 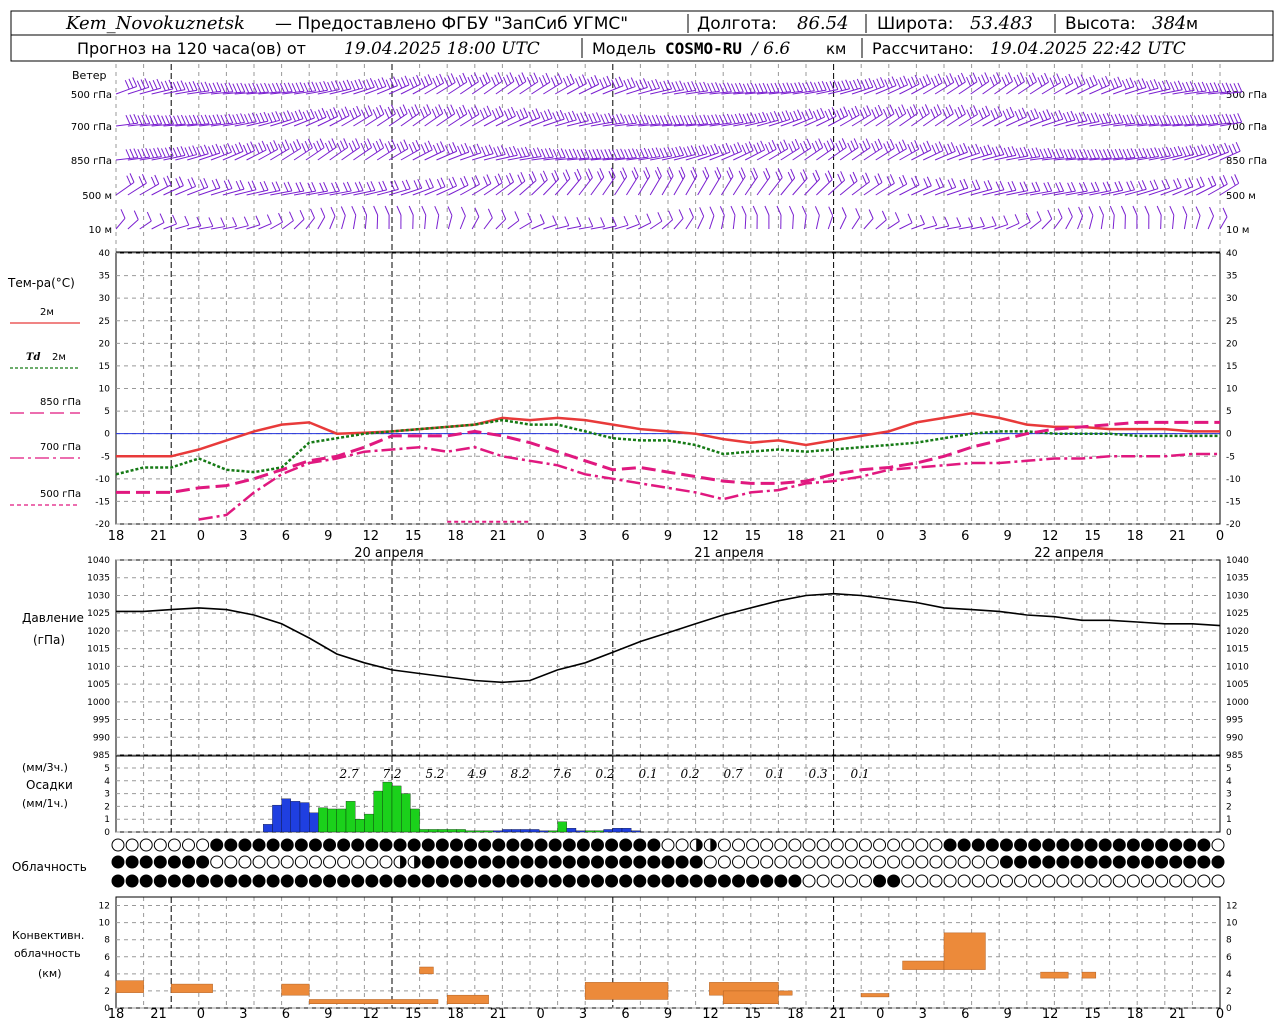 I want to click on pressure-ytick-right: 995, so click(x=1234, y=721).